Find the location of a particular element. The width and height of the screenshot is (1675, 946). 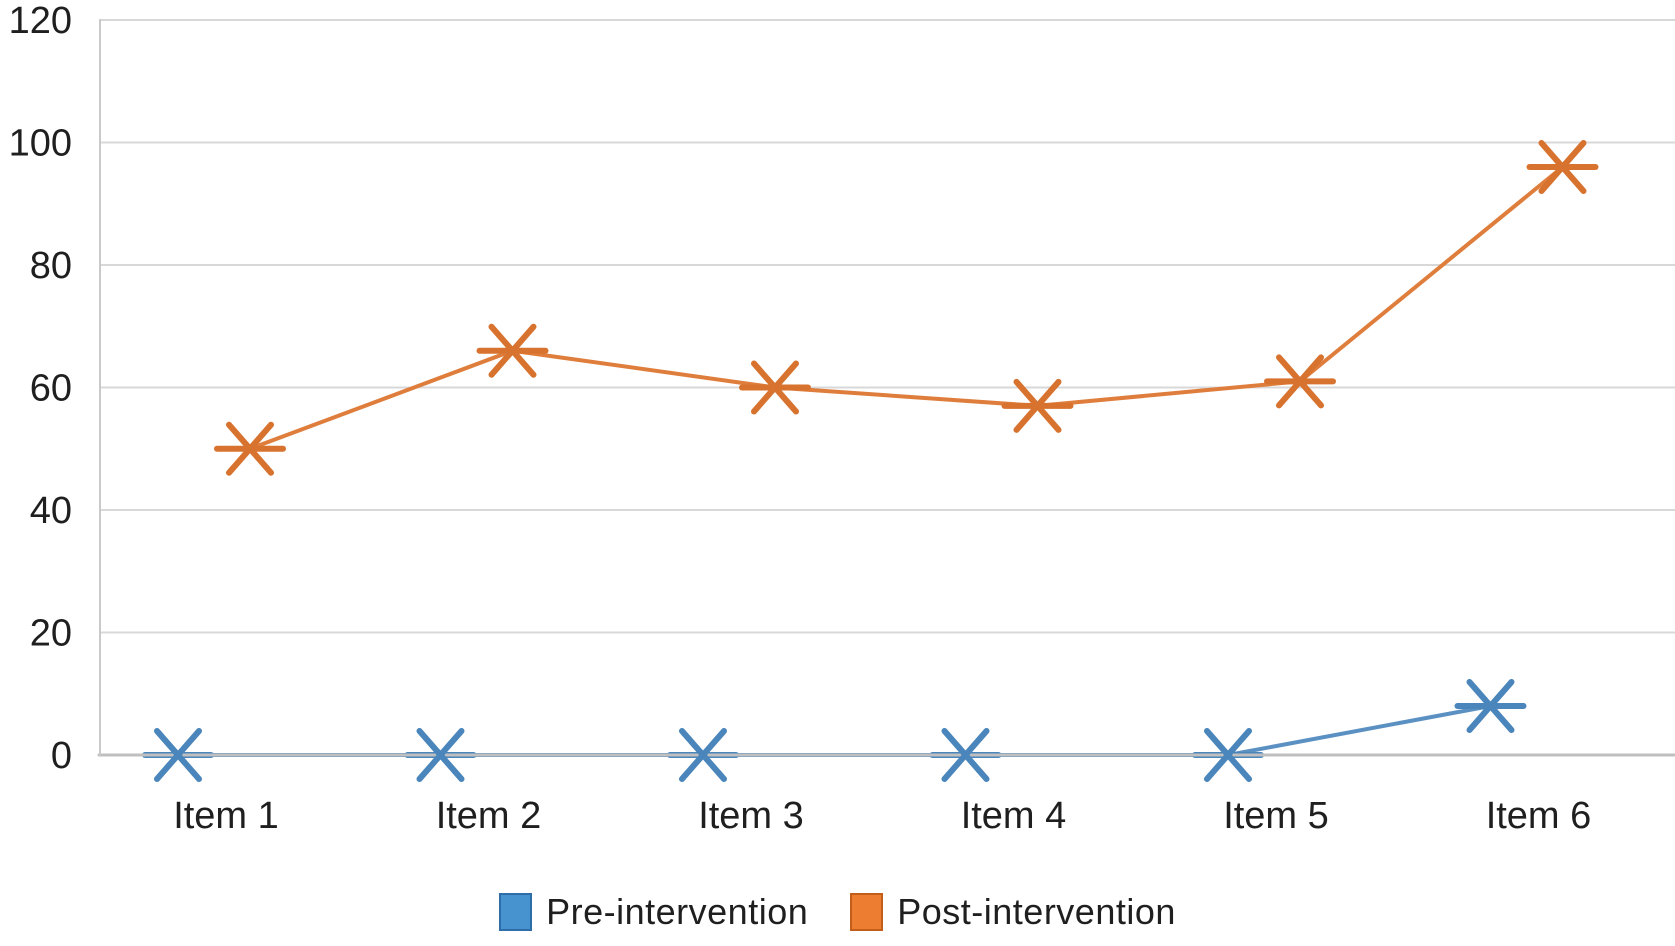

y-tick-label-0: 0 is located at coordinates (61, 756).